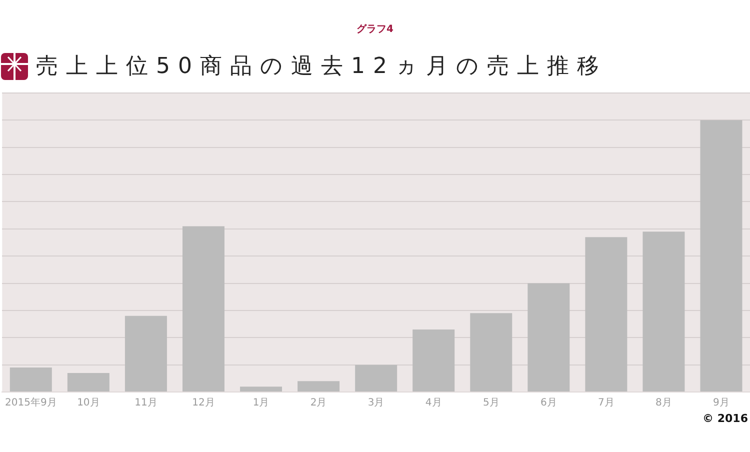  Describe the element at coordinates (318, 403) in the screenshot. I see `x-tick-label: 2月` at that location.